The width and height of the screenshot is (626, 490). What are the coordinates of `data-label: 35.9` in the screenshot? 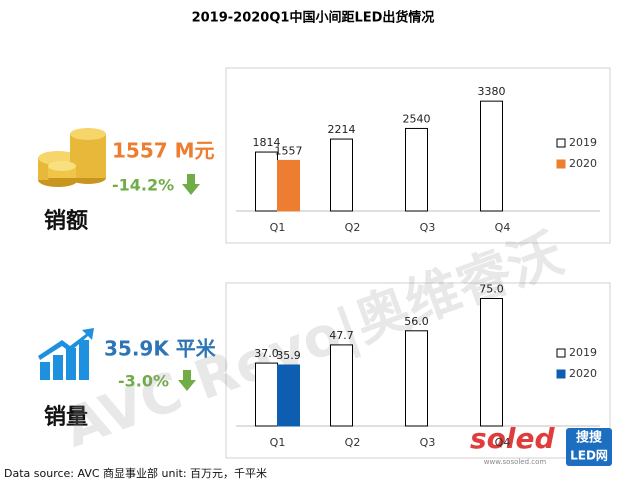 It's located at (288, 355).